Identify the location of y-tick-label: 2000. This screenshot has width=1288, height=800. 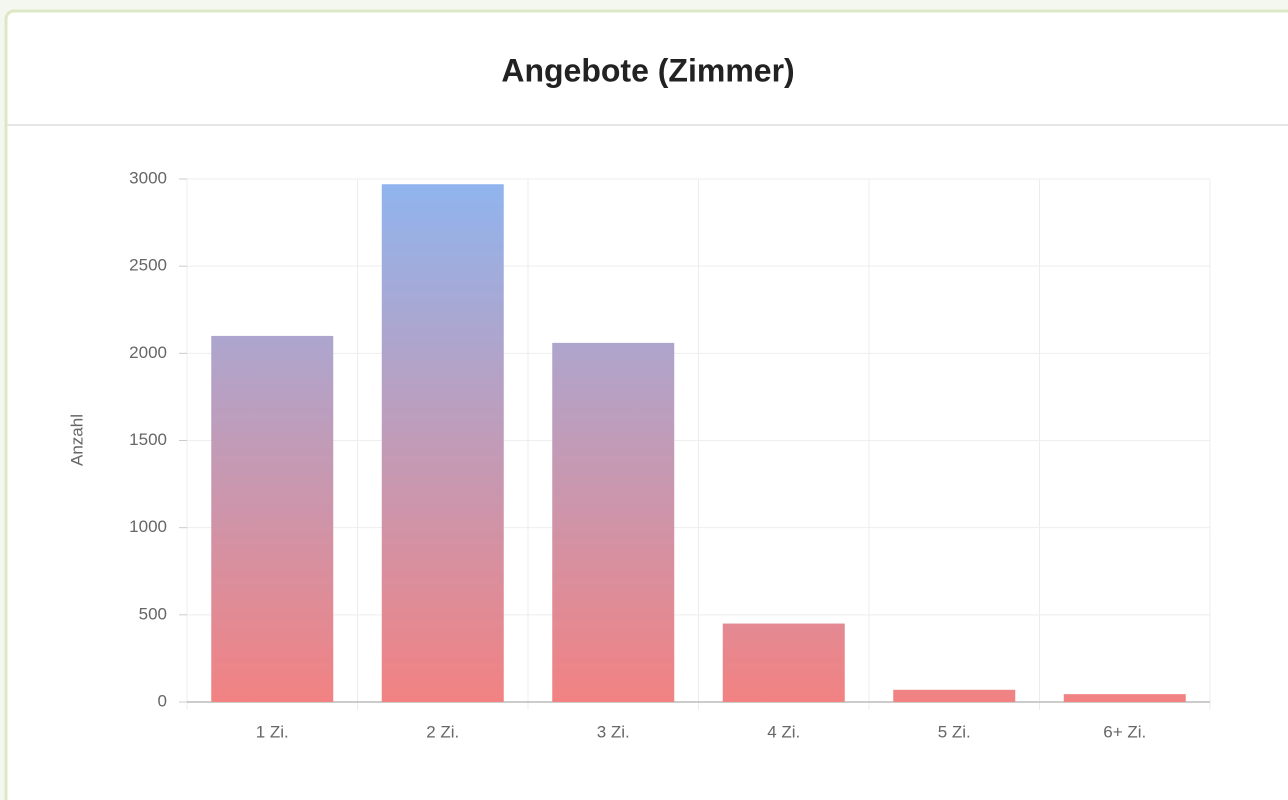
(148, 352).